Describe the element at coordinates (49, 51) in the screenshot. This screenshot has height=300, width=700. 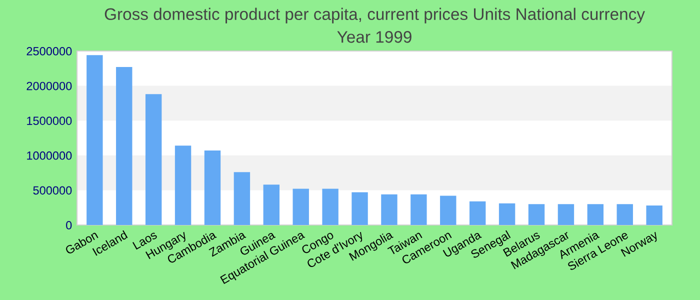
I see `y-tick-label: 2500000` at that location.